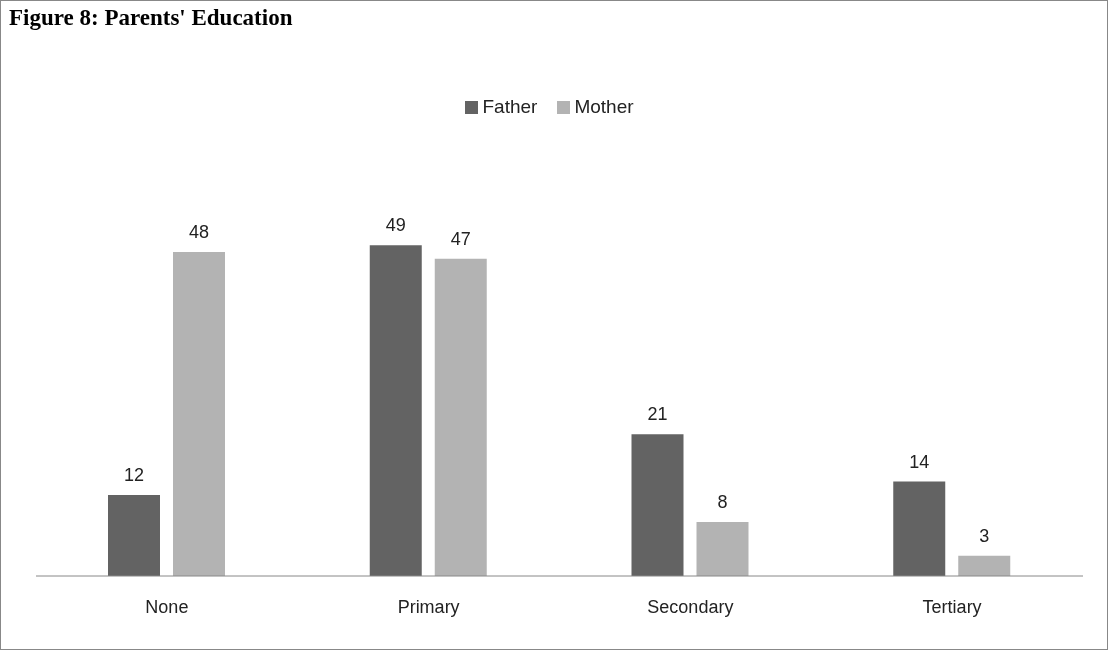  Describe the element at coordinates (460, 238) in the screenshot. I see `data-label: 47` at that location.